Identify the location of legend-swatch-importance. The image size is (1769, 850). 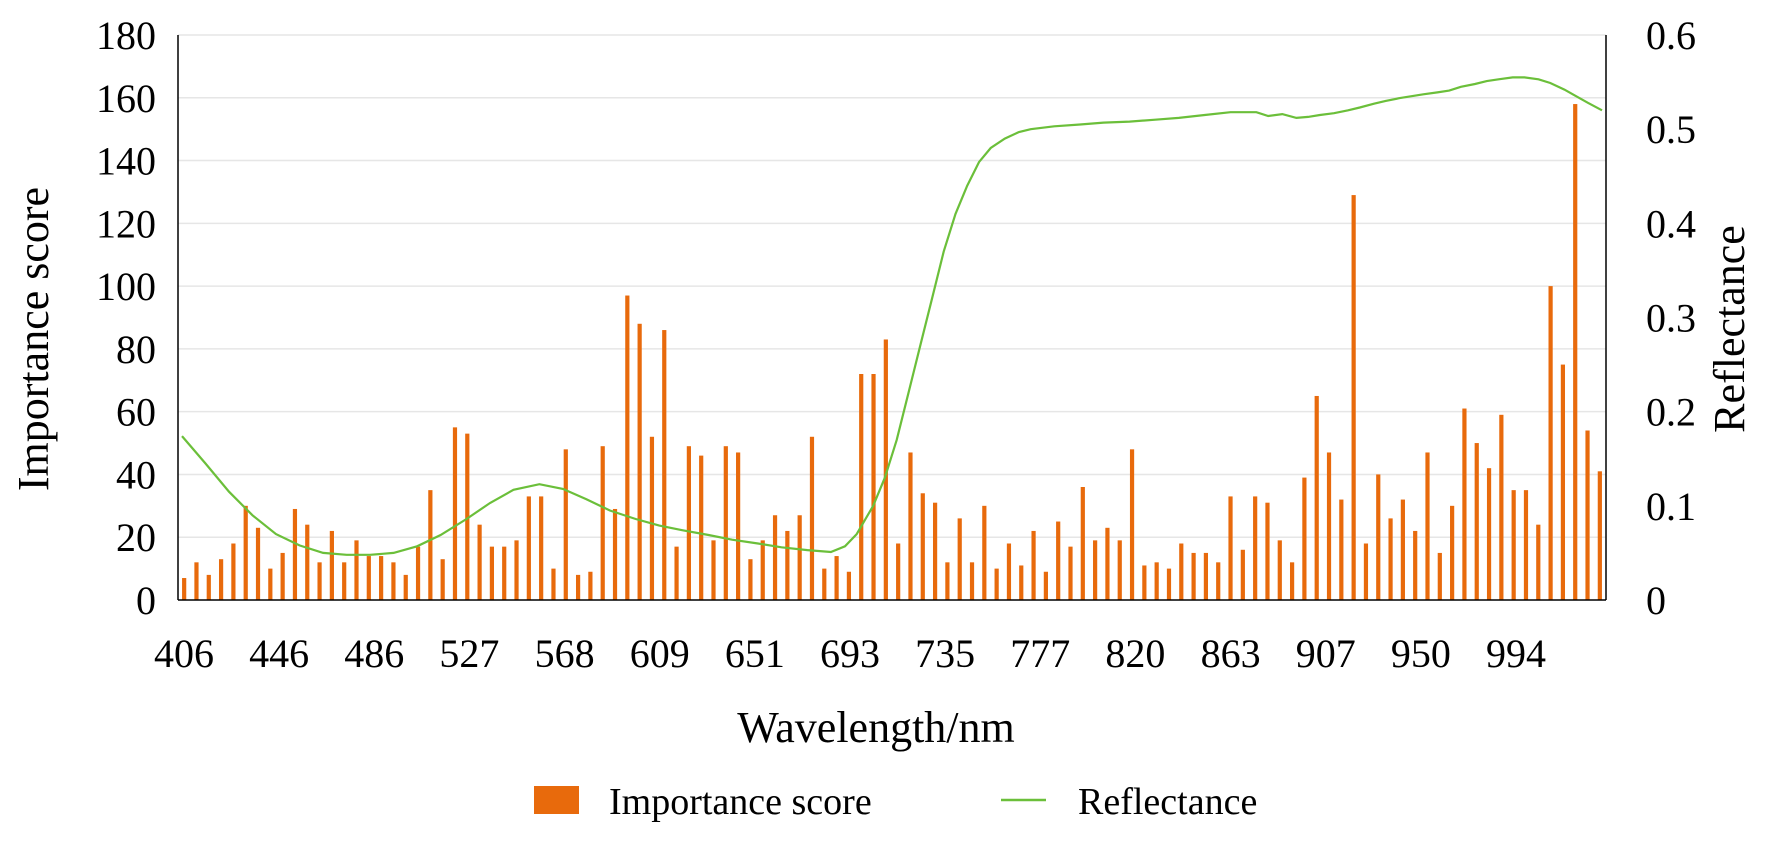
(556, 800).